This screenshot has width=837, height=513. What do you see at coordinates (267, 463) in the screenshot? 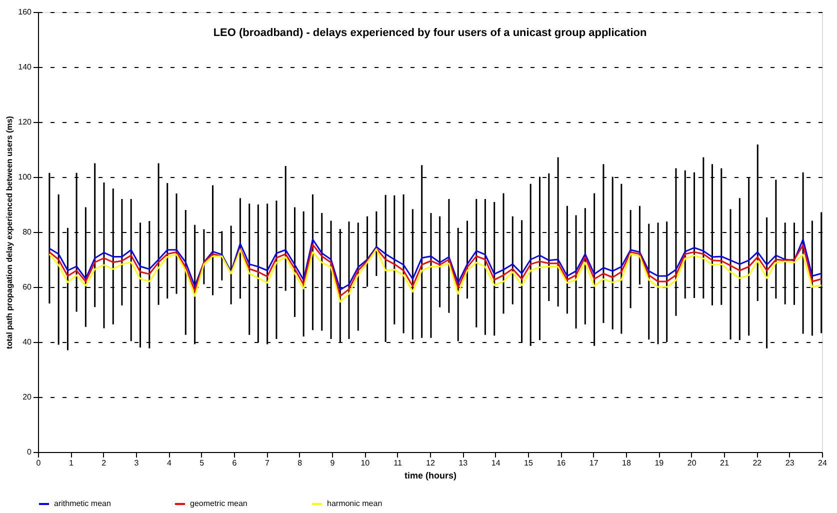
I see `x-tick-label: 7` at bounding box center [267, 463].